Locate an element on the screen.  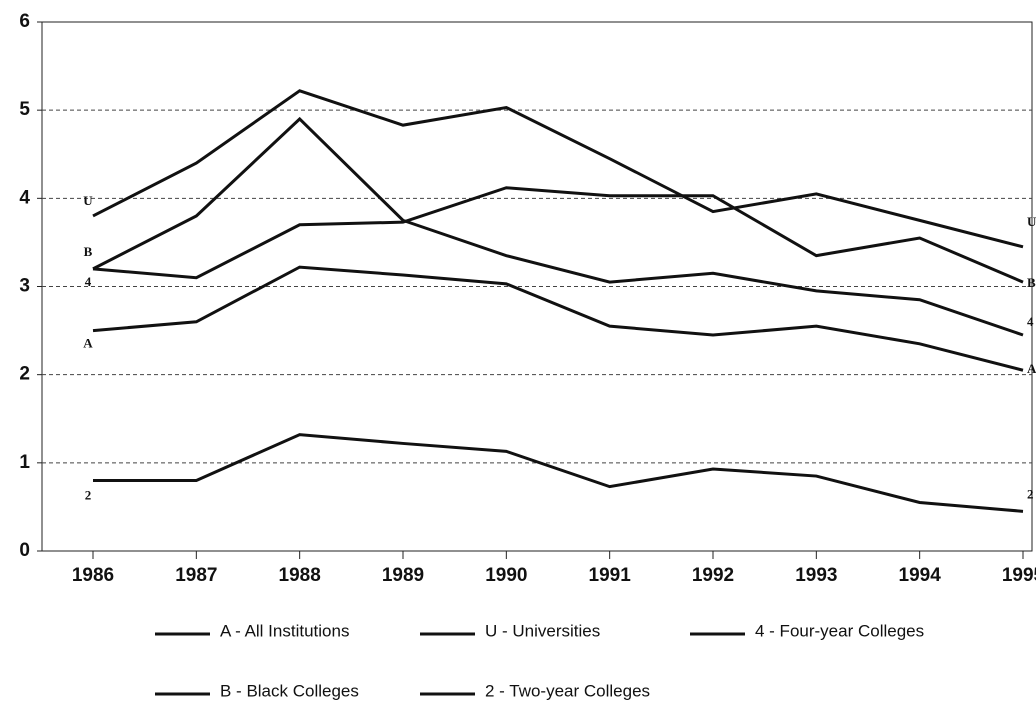
y-tick-label: 4 is located at coordinates (24, 197).